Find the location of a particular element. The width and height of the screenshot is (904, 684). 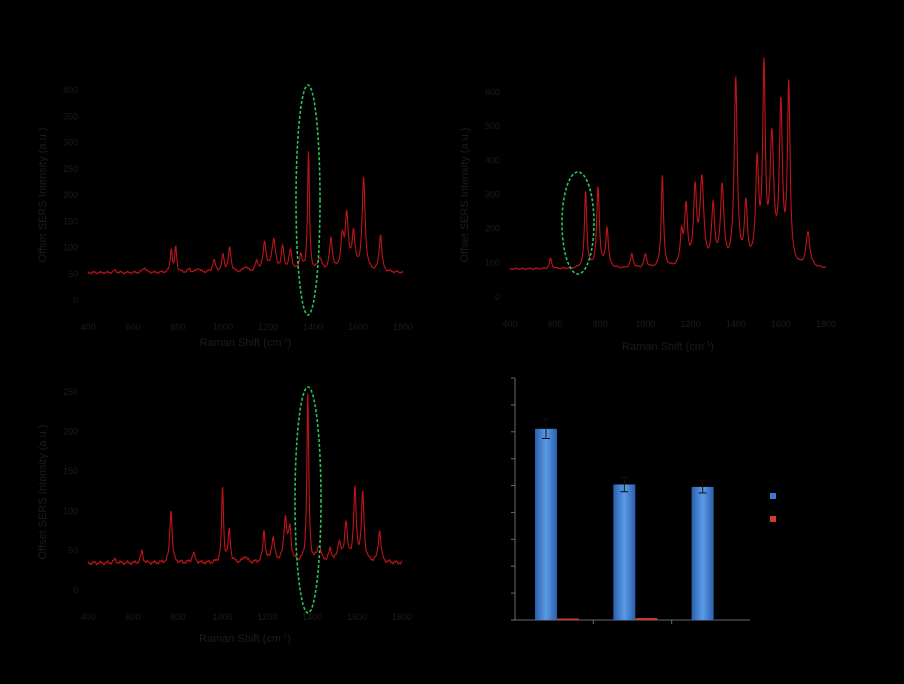

legend-marker-red is located at coordinates (773, 519).